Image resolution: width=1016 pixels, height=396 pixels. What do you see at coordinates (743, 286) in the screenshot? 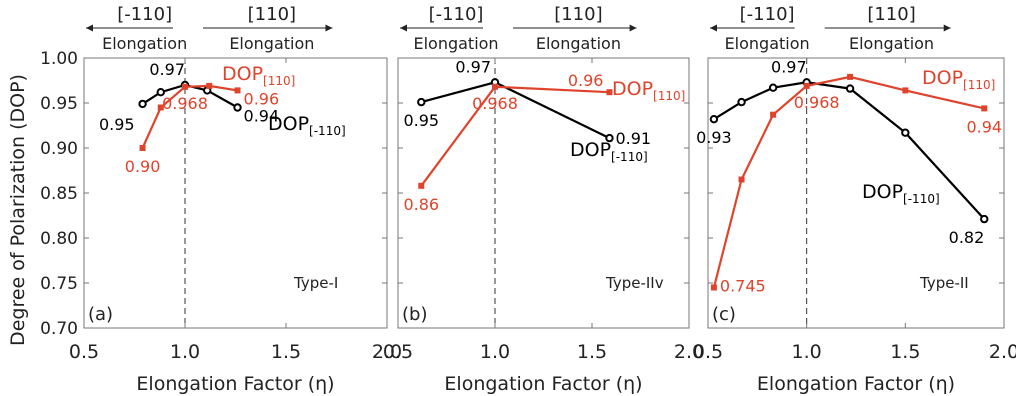
I see `data-annotation: 0.745` at bounding box center [743, 286].